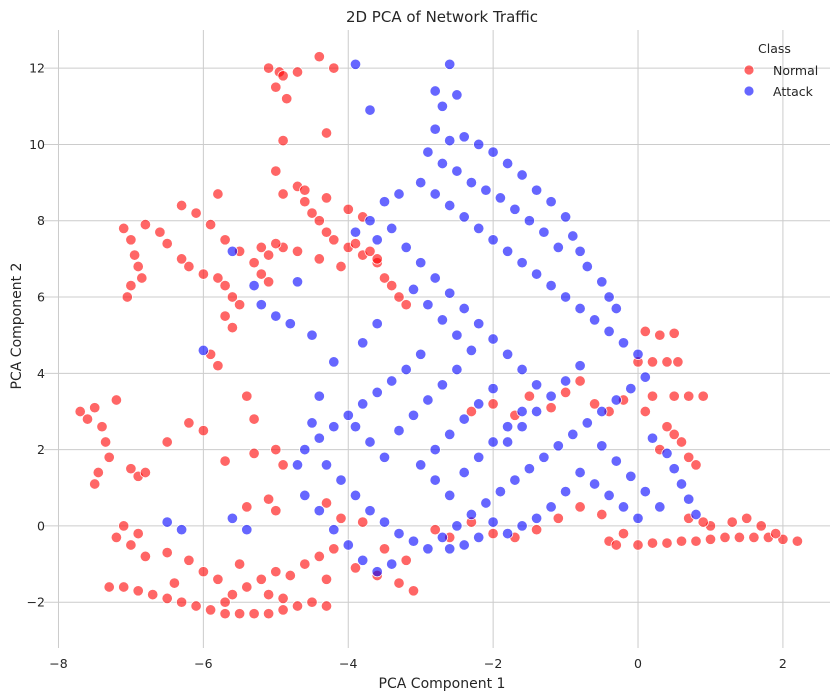 This screenshot has width=840, height=699. Describe the element at coordinates (36, 602) in the screenshot. I see `y-tick-label: −2` at that location.